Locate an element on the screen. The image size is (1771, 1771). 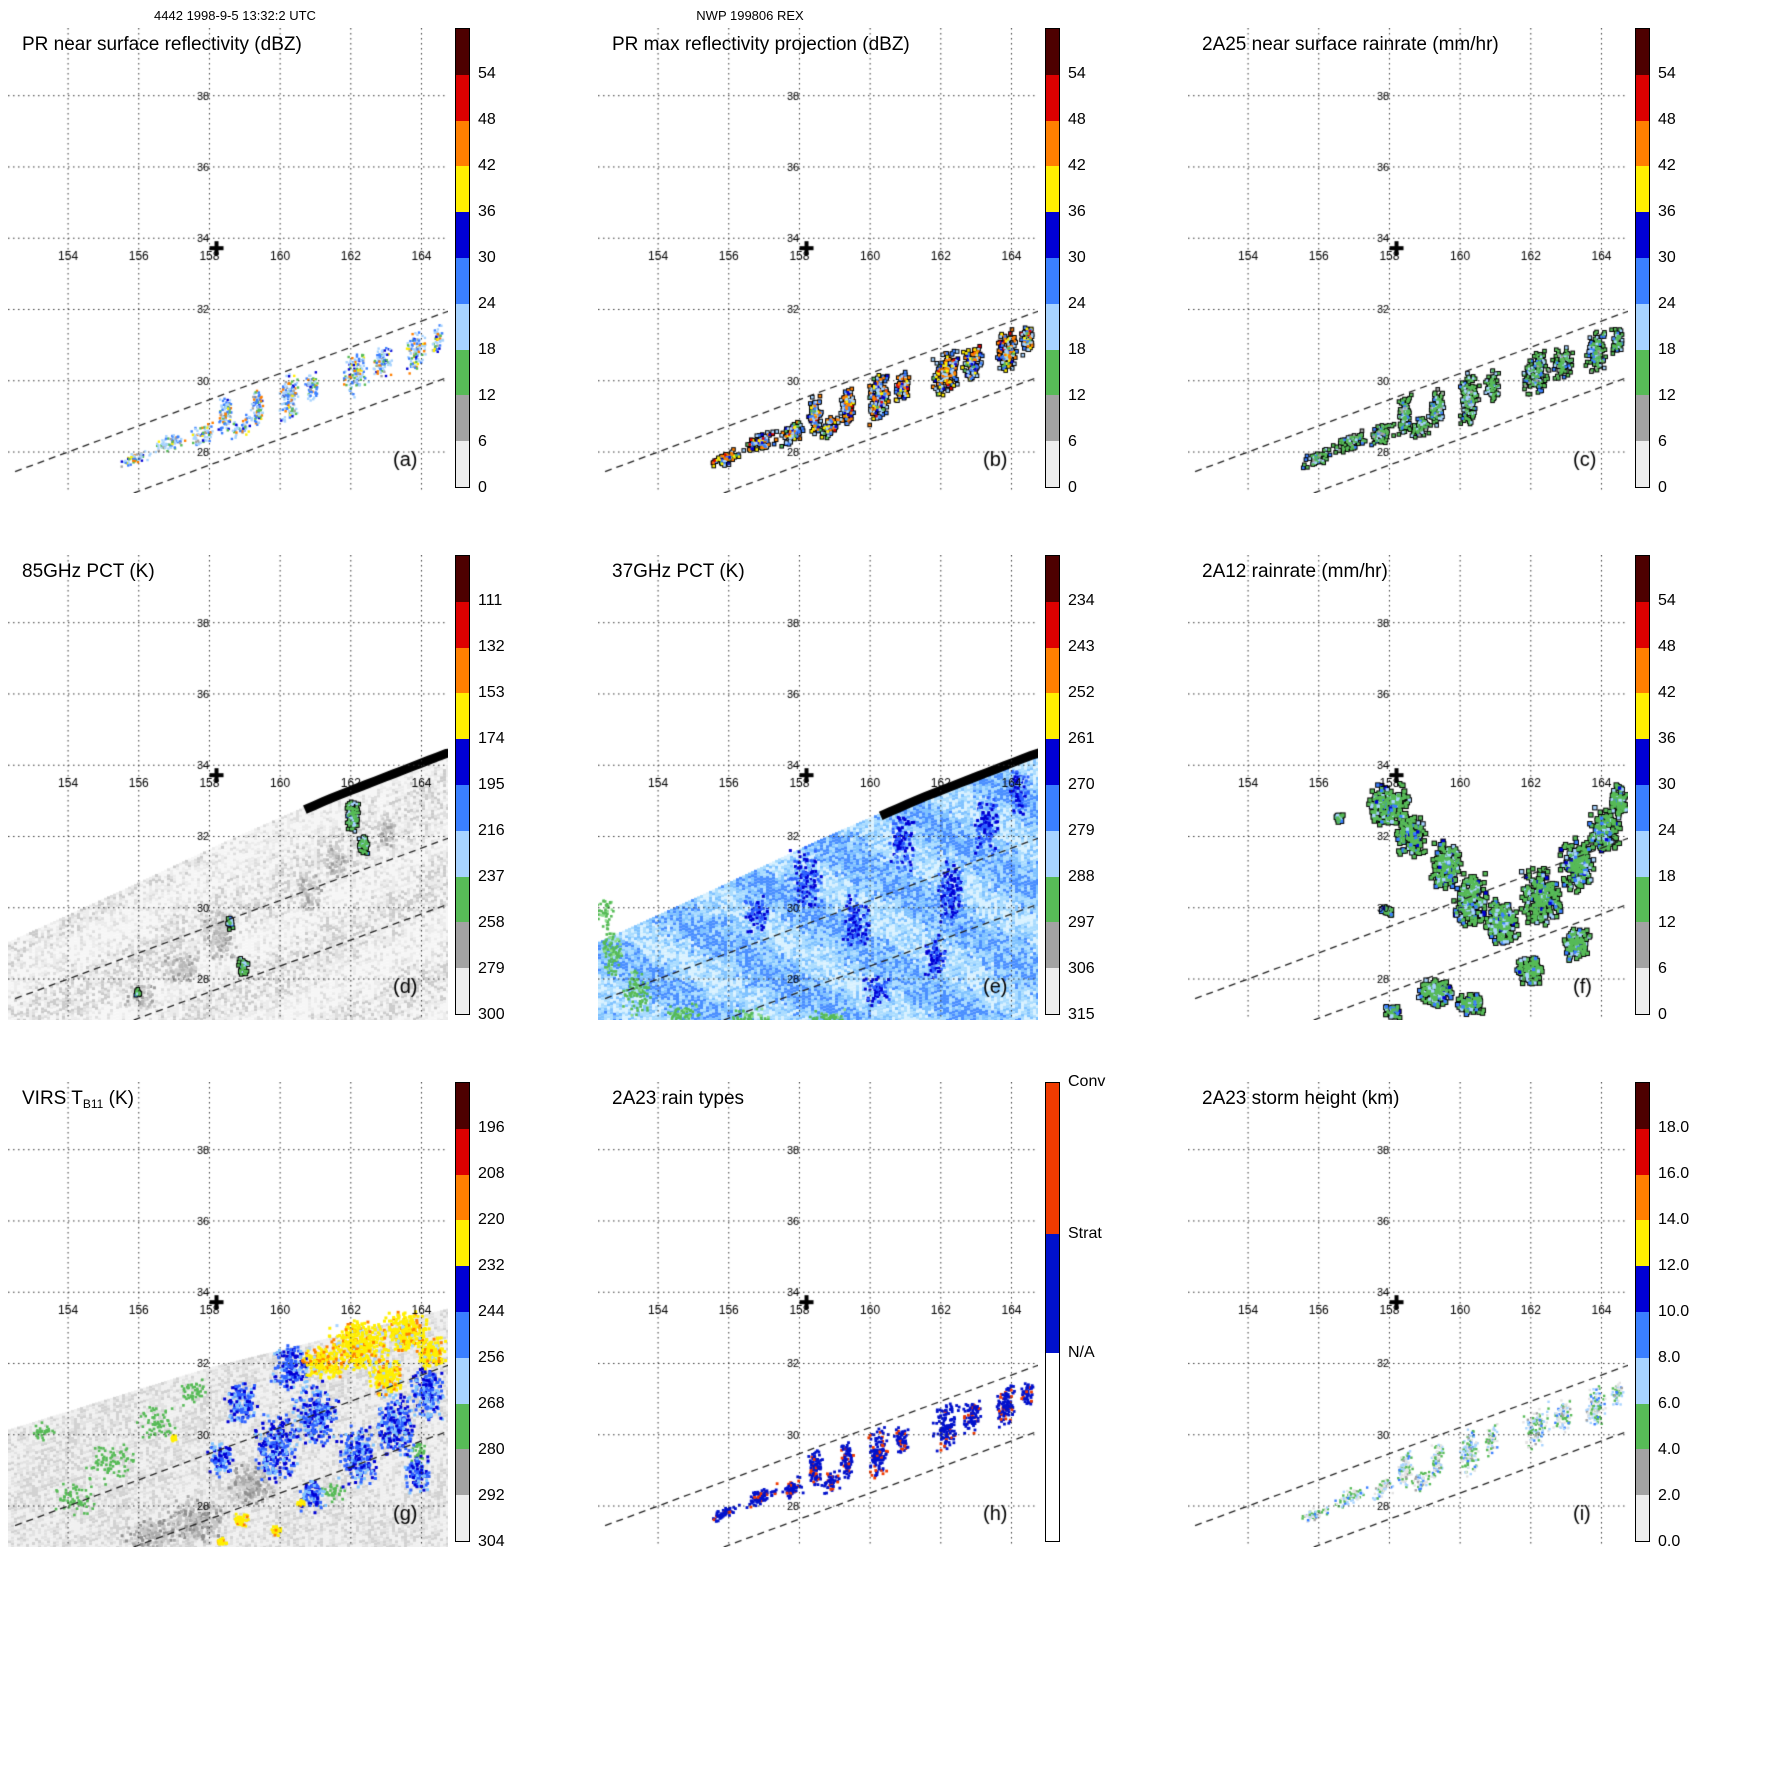
colorbar-tick-label: 196 is located at coordinates (491, 1127).